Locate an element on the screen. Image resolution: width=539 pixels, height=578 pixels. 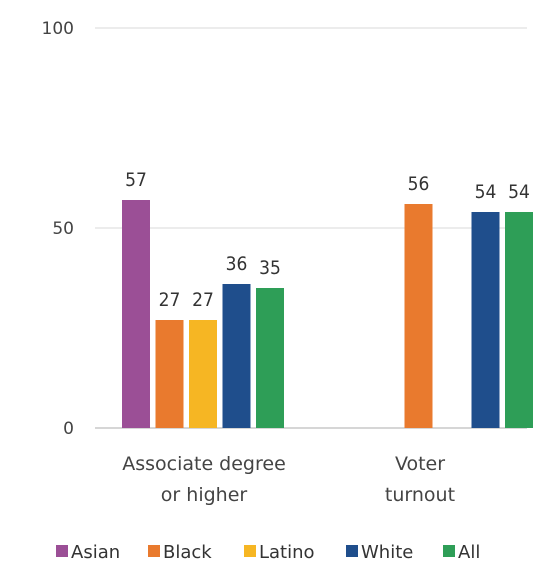
data-label-white-1: 54 is located at coordinates (486, 192).